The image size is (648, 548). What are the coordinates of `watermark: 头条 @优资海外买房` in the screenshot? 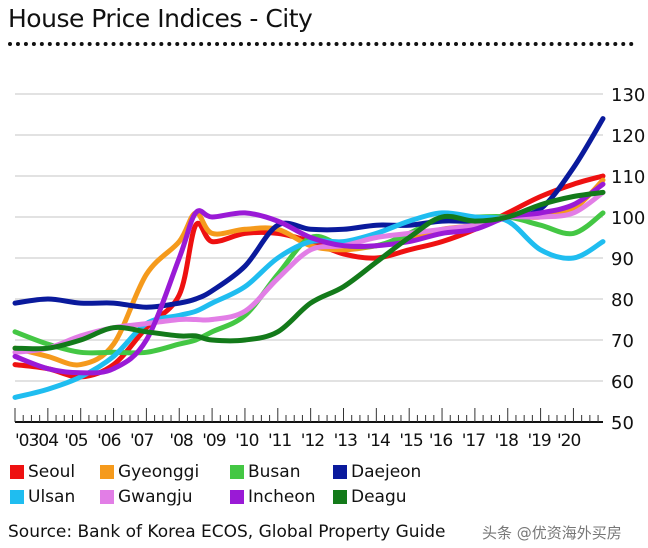 It's located at (552, 533).